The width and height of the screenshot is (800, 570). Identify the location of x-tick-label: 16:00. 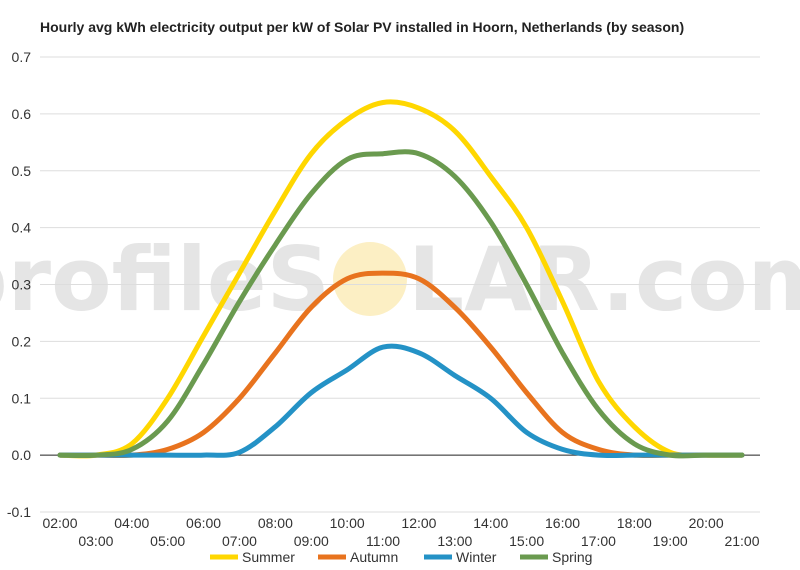
(562, 523).